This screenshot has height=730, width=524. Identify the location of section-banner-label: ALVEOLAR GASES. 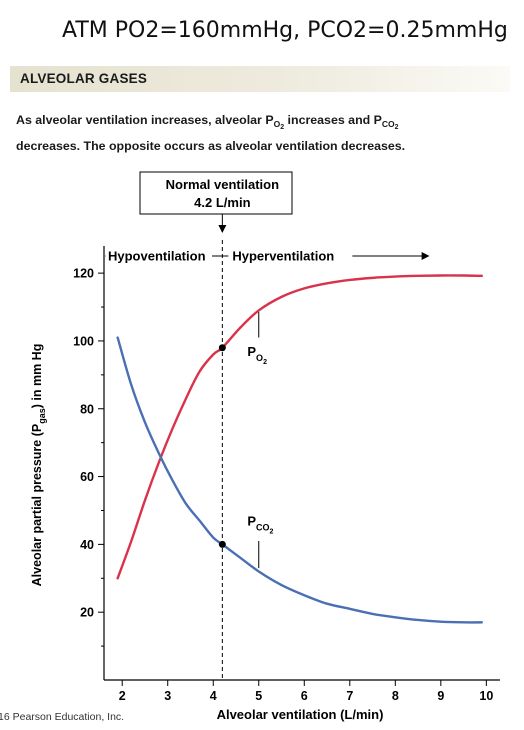
(84, 78).